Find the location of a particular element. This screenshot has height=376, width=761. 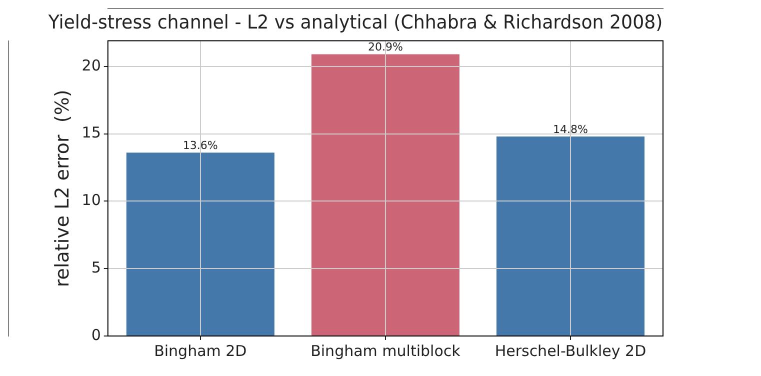

y-tick-label: 15 is located at coordinates (91, 133).